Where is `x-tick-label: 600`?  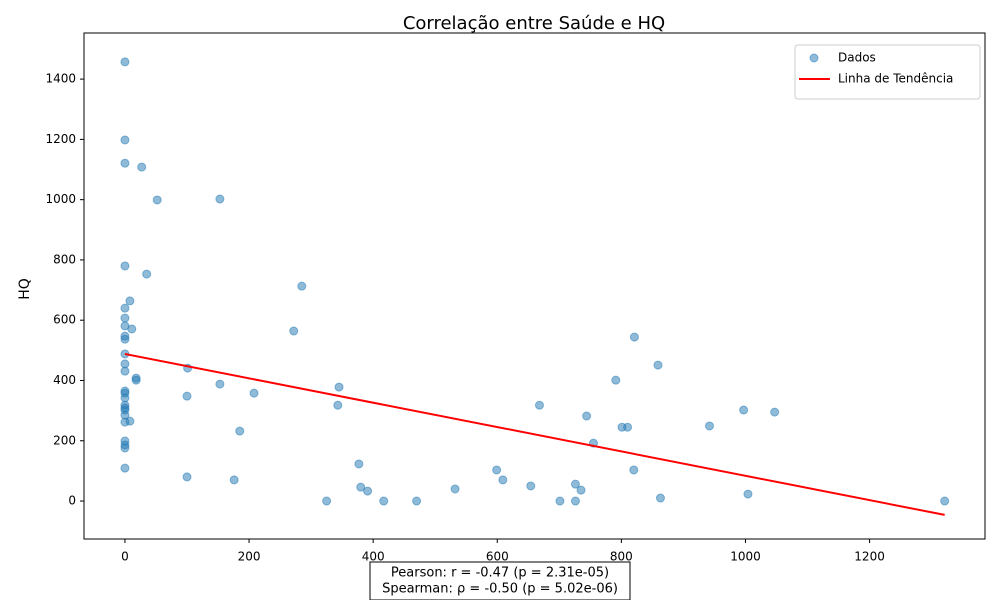 x-tick-label: 600 is located at coordinates (497, 557).